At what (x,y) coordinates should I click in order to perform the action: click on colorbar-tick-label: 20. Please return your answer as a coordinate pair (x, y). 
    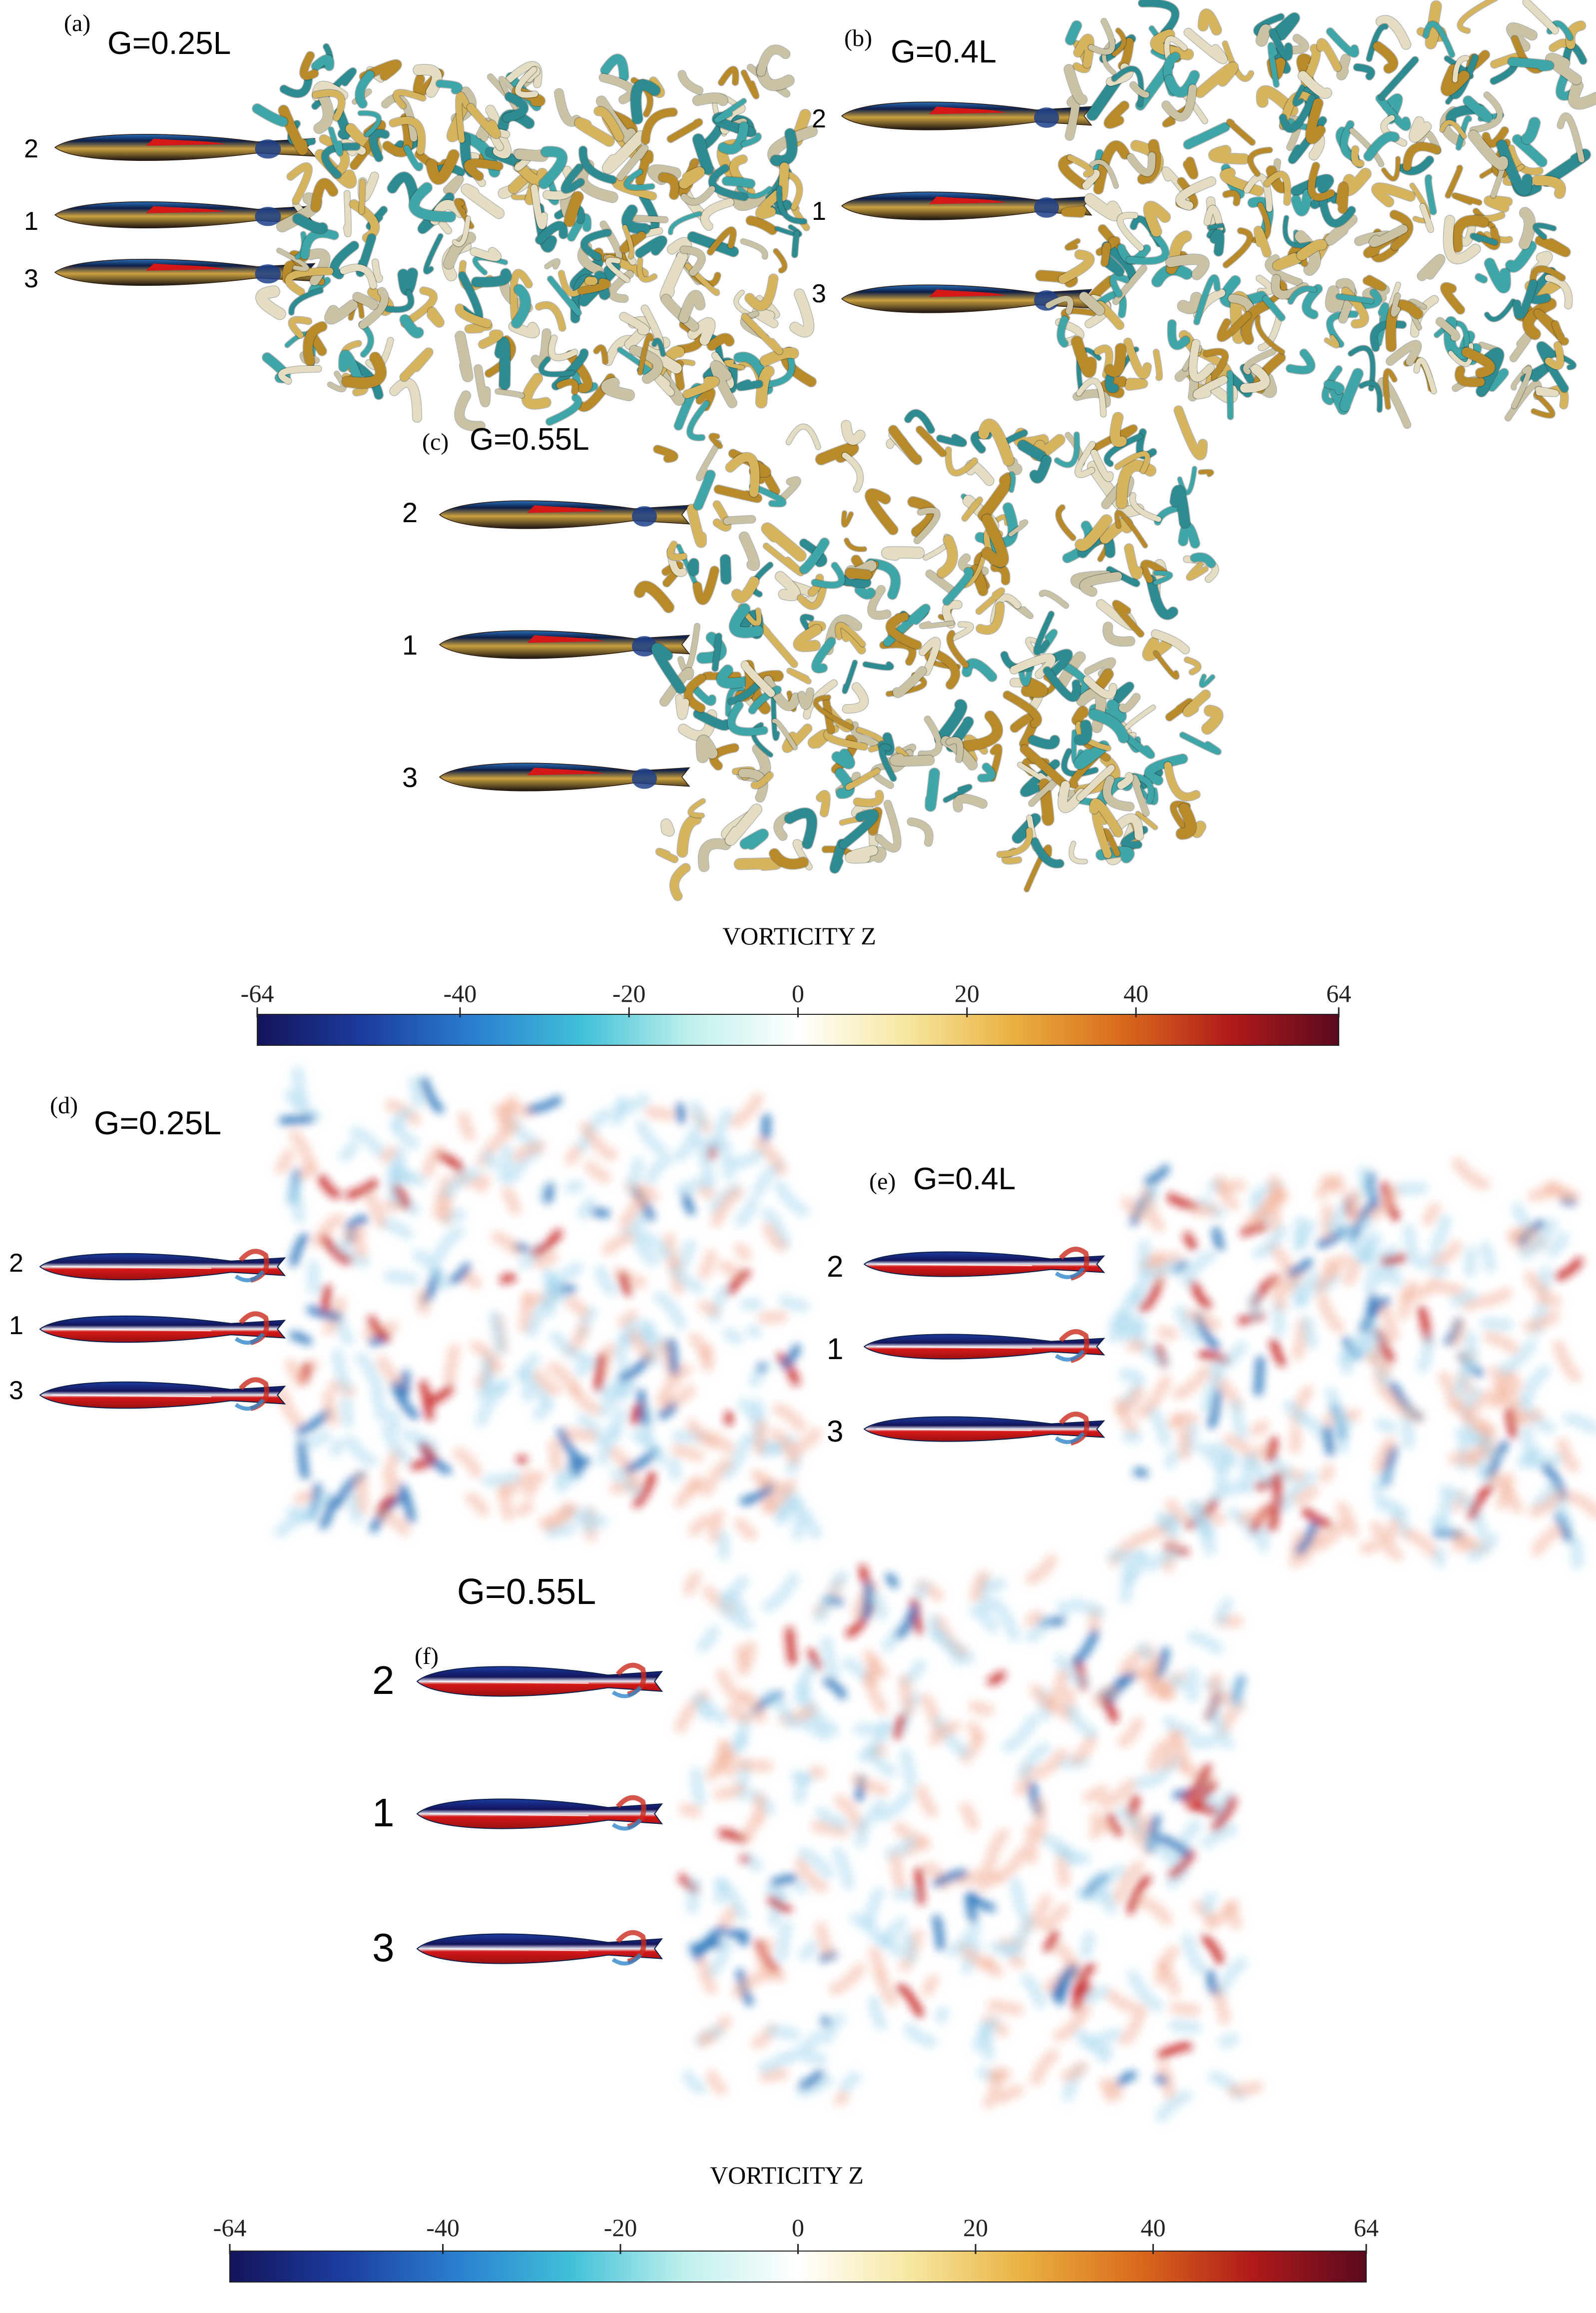
    Looking at the image, I should click on (967, 993).